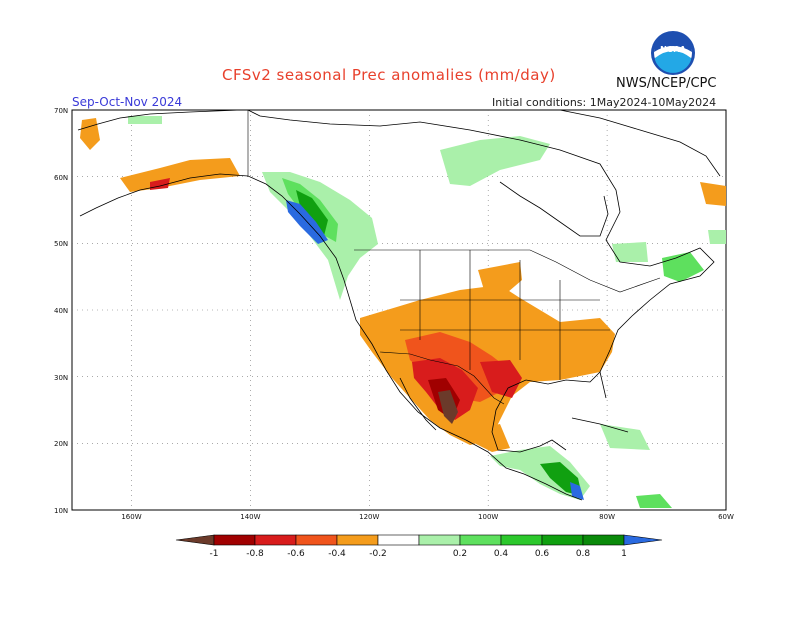 The image size is (800, 618). What do you see at coordinates (337, 554) in the screenshot?
I see `colorbar-label: -0.4` at bounding box center [337, 554].